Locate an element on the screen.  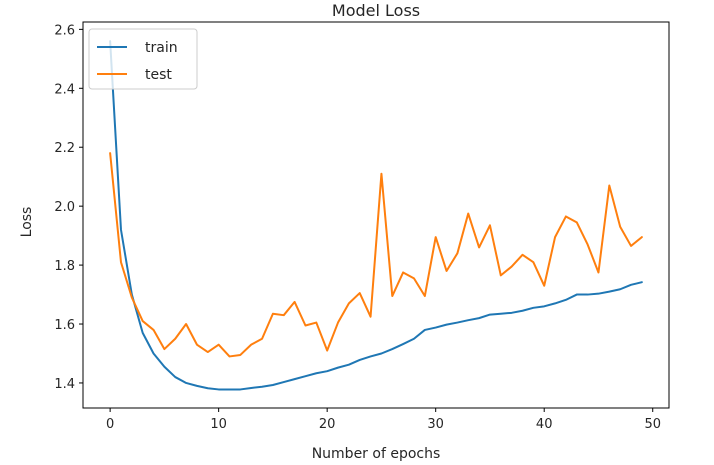
legend-label-test: test is located at coordinates (158, 75).